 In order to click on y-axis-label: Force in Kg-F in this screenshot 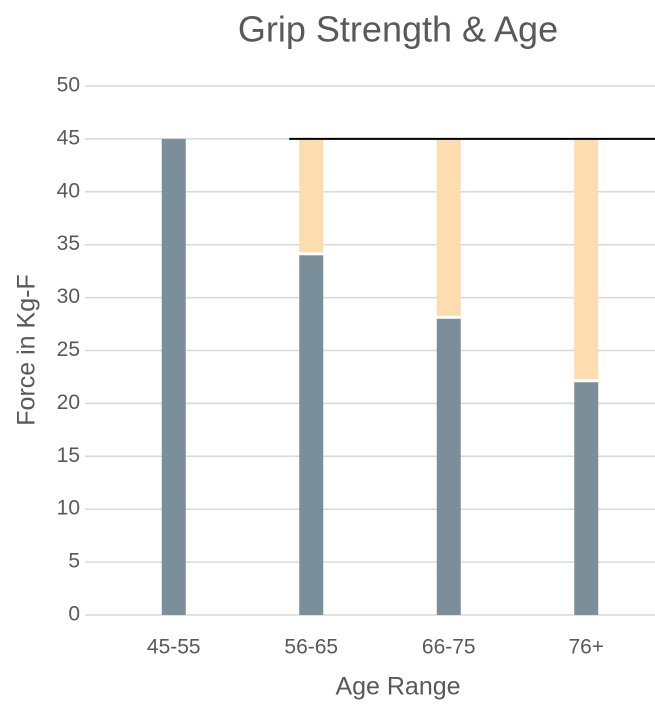, I will do `click(27, 349)`.